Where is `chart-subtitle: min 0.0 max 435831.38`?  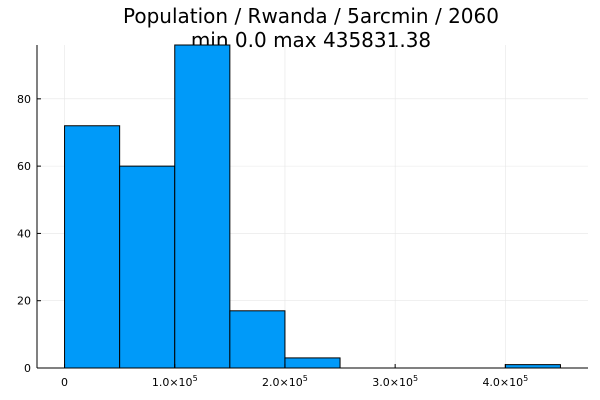 chart-subtitle: min 0.0 max 435831.38 is located at coordinates (311, 40).